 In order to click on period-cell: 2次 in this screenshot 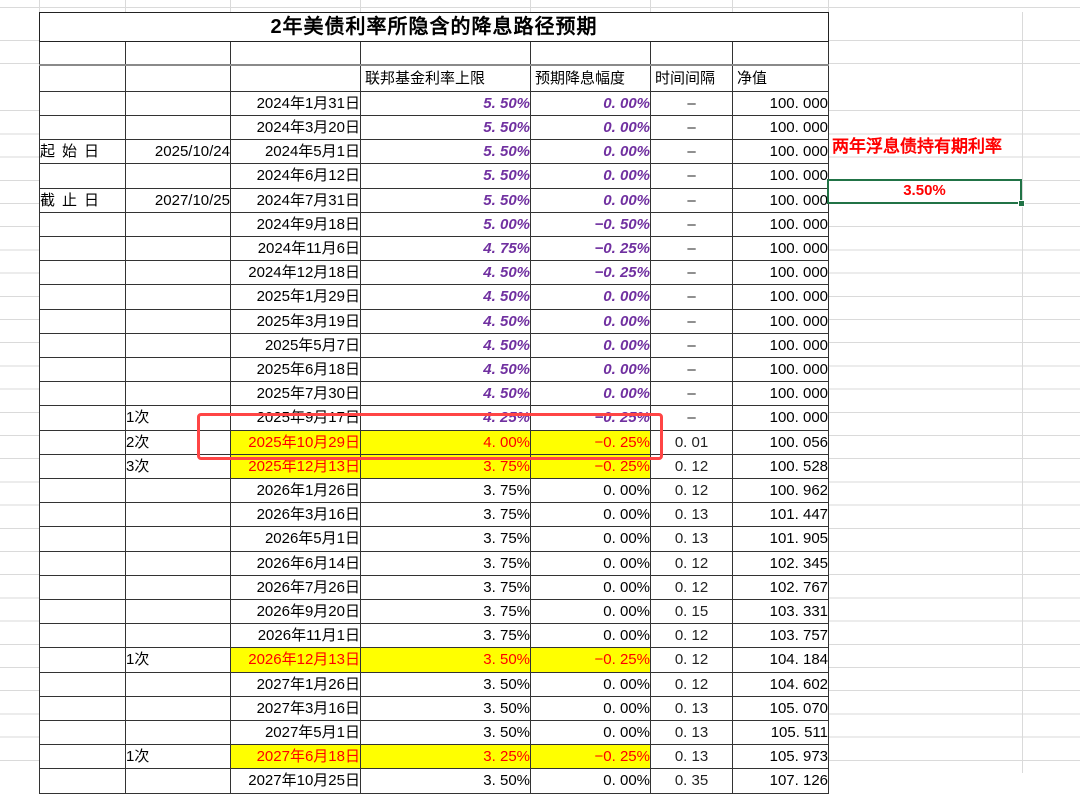, I will do `click(178, 442)`.